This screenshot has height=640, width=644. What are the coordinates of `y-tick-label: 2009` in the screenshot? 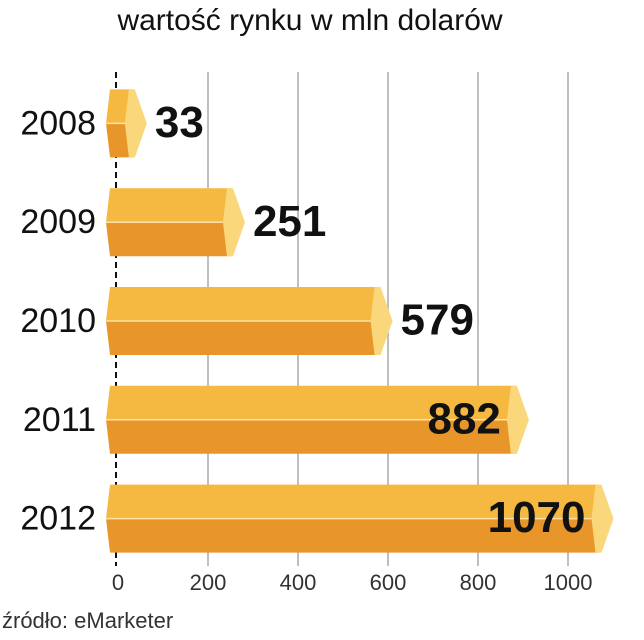 It's located at (58, 222).